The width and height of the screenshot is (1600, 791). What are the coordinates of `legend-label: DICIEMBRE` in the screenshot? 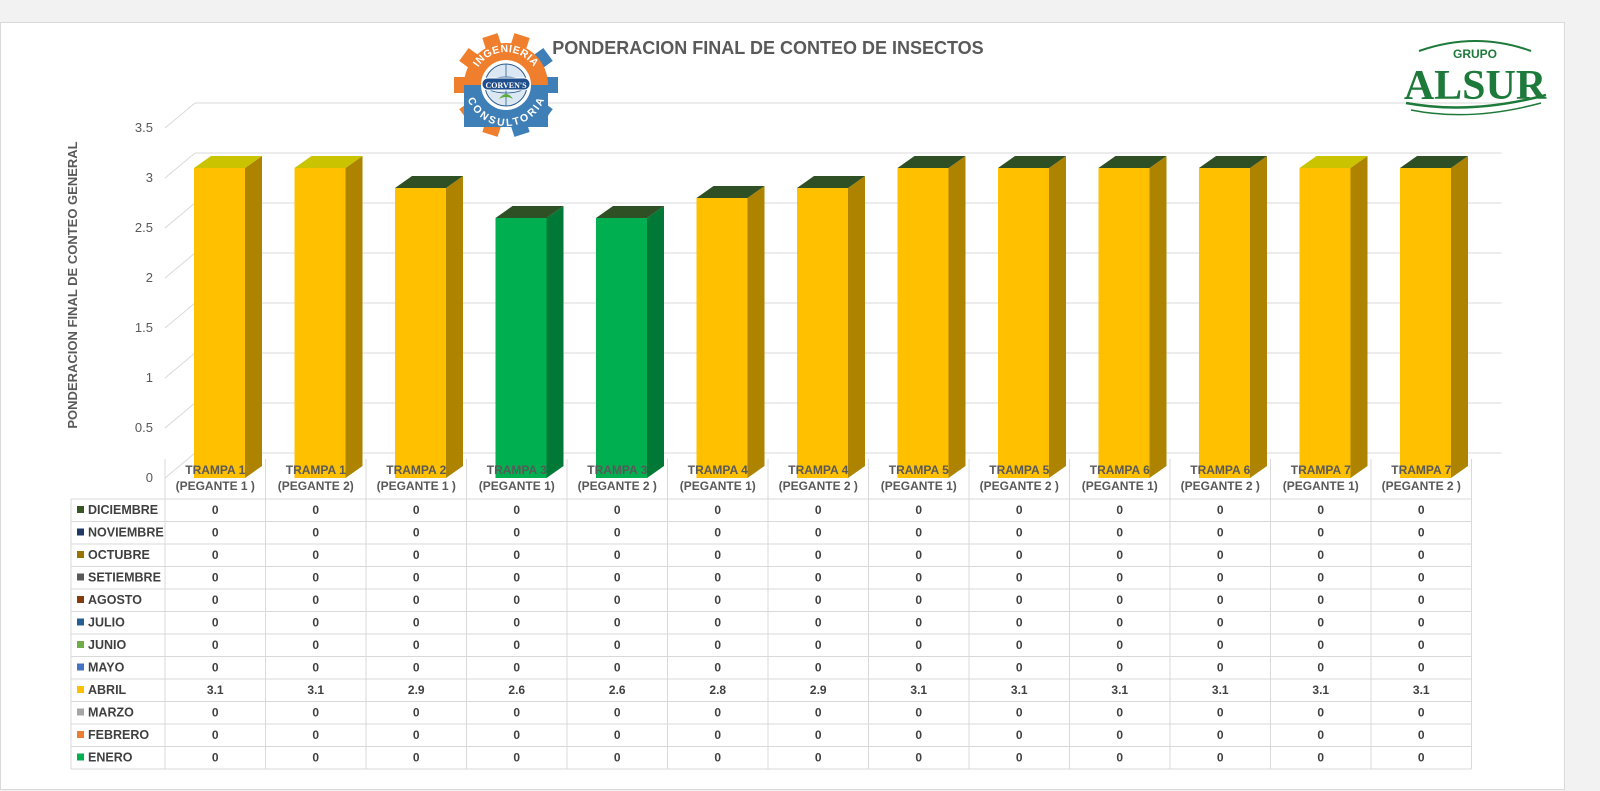 It's located at (123, 510).